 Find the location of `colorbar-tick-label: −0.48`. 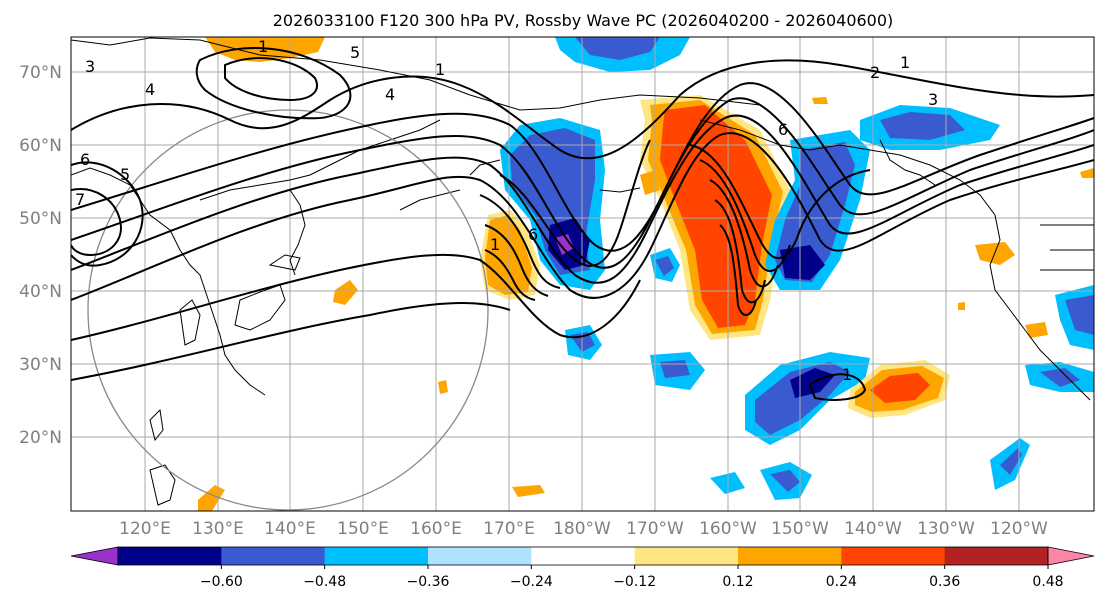

colorbar-tick-label: −0.48 is located at coordinates (324, 582).